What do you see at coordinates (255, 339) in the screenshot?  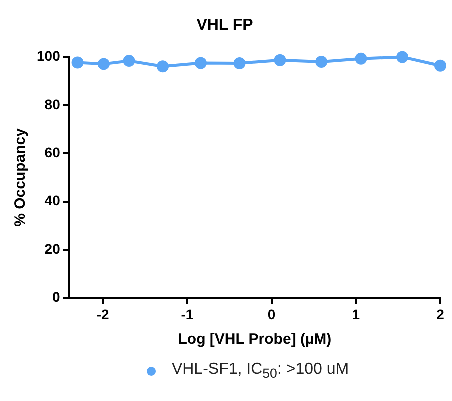 I see `x-axis-title: Log [VHL Probe] (µM)` at bounding box center [255, 339].